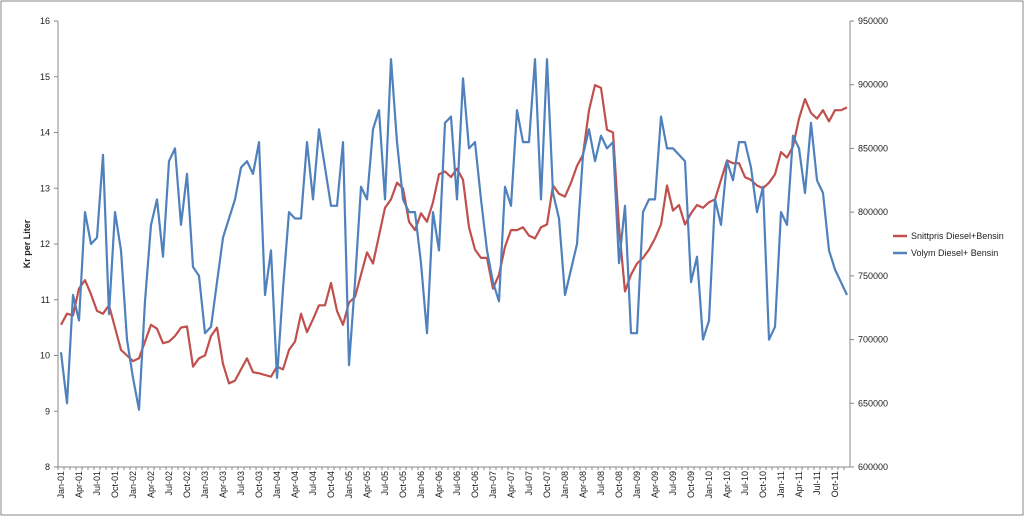 This screenshot has width=1024, height=521. What do you see at coordinates (781, 484) in the screenshot?
I see `x-tick-label: Jan-11` at bounding box center [781, 484].